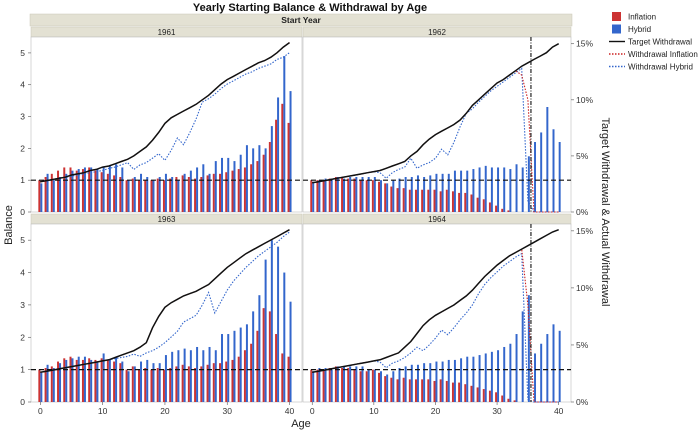  I want to click on panel-strip-label: 1964, so click(437, 219).